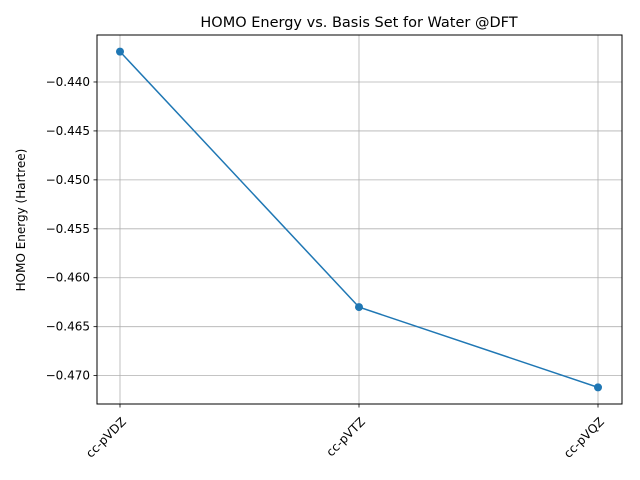 This screenshot has height=480, width=640. Describe the element at coordinates (598, 387) in the screenshot. I see `data-point-cc-pvqz` at that location.